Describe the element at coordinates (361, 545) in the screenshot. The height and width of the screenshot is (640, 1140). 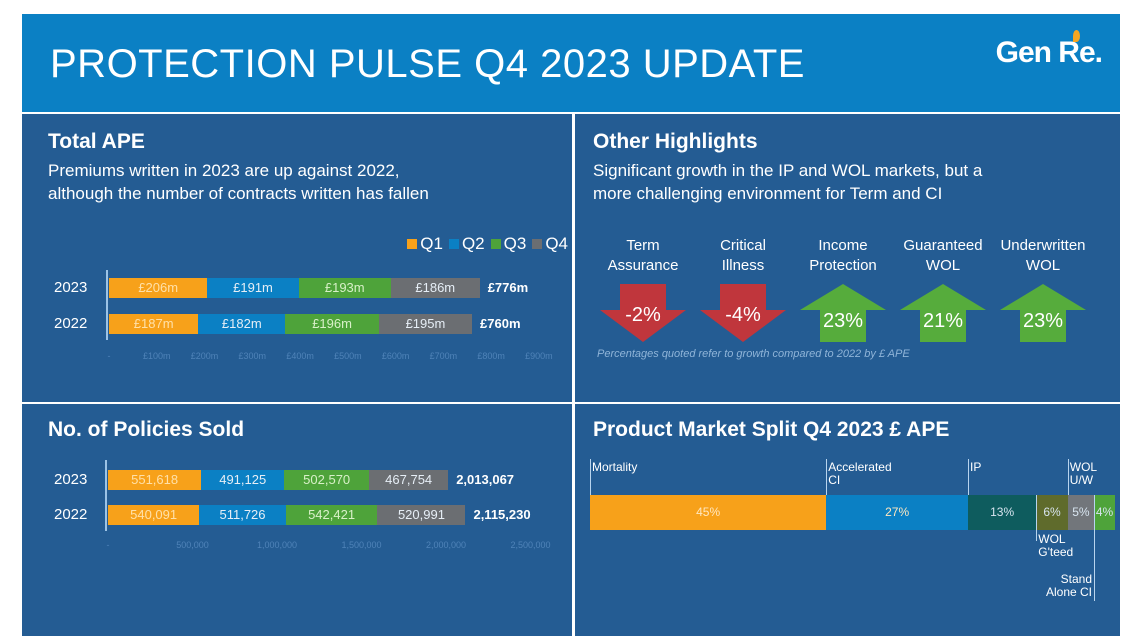
I see `x-tick-label: 1,500,000` at that location.